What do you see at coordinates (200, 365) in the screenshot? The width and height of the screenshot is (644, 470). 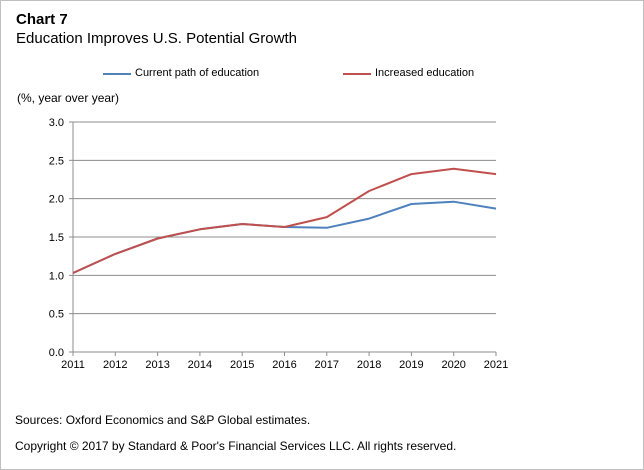 I see `x-tick-label: 2014` at bounding box center [200, 365].